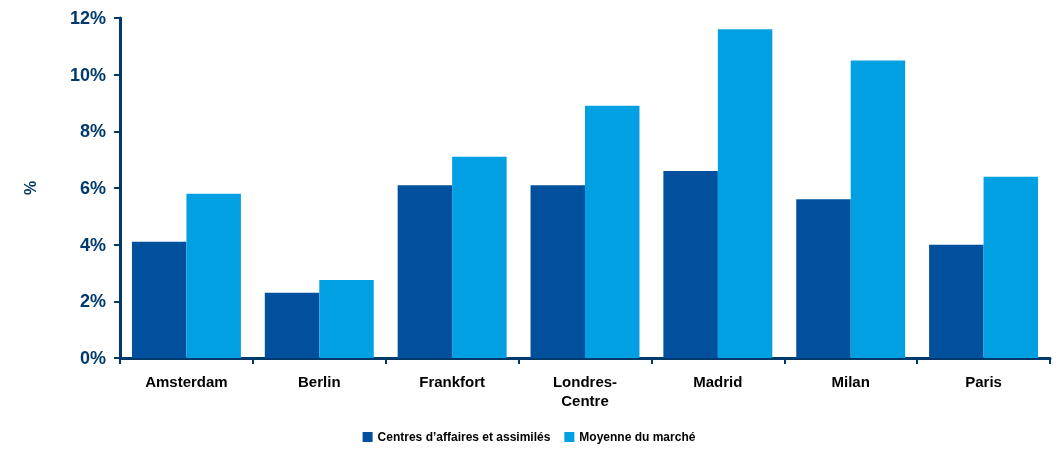  I want to click on y-tick-label: 0%, so click(92, 358).